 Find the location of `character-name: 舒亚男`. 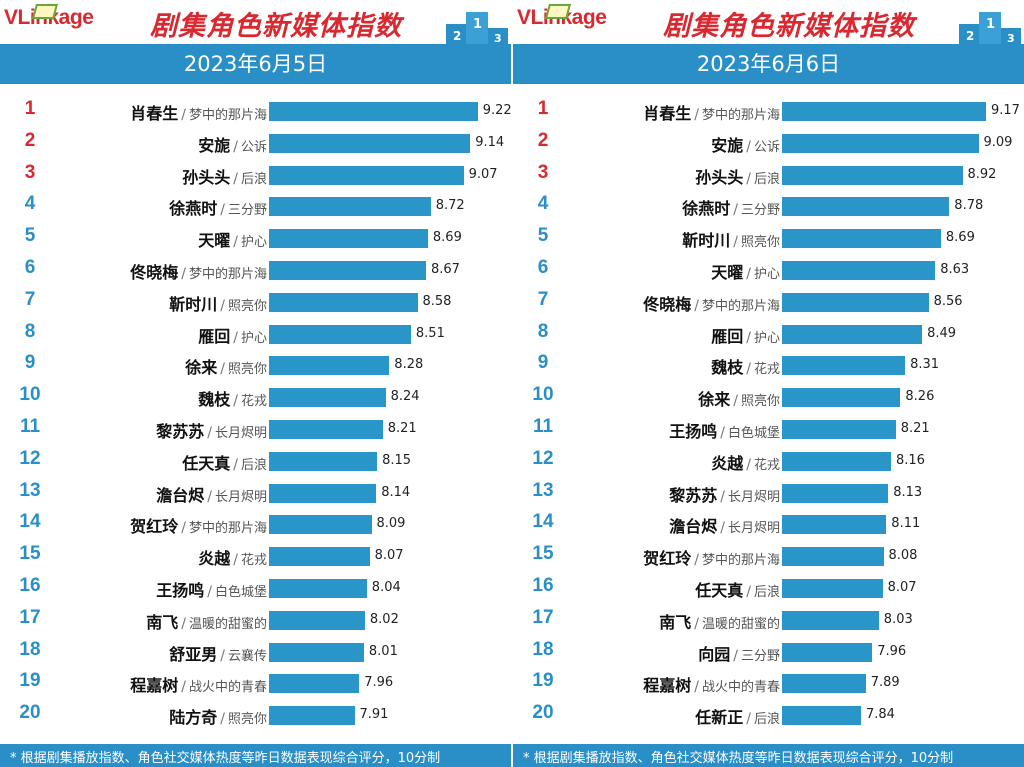

character-name: 舒亚男 is located at coordinates (193, 654).